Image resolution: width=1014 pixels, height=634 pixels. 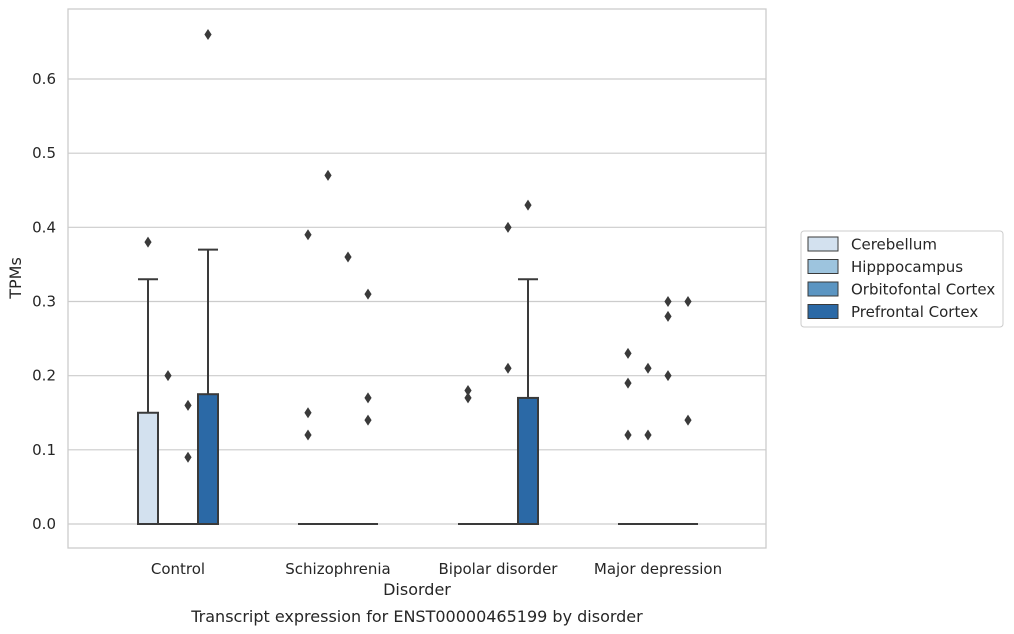 I want to click on y-tick-label: 0.2, so click(x=44, y=376).